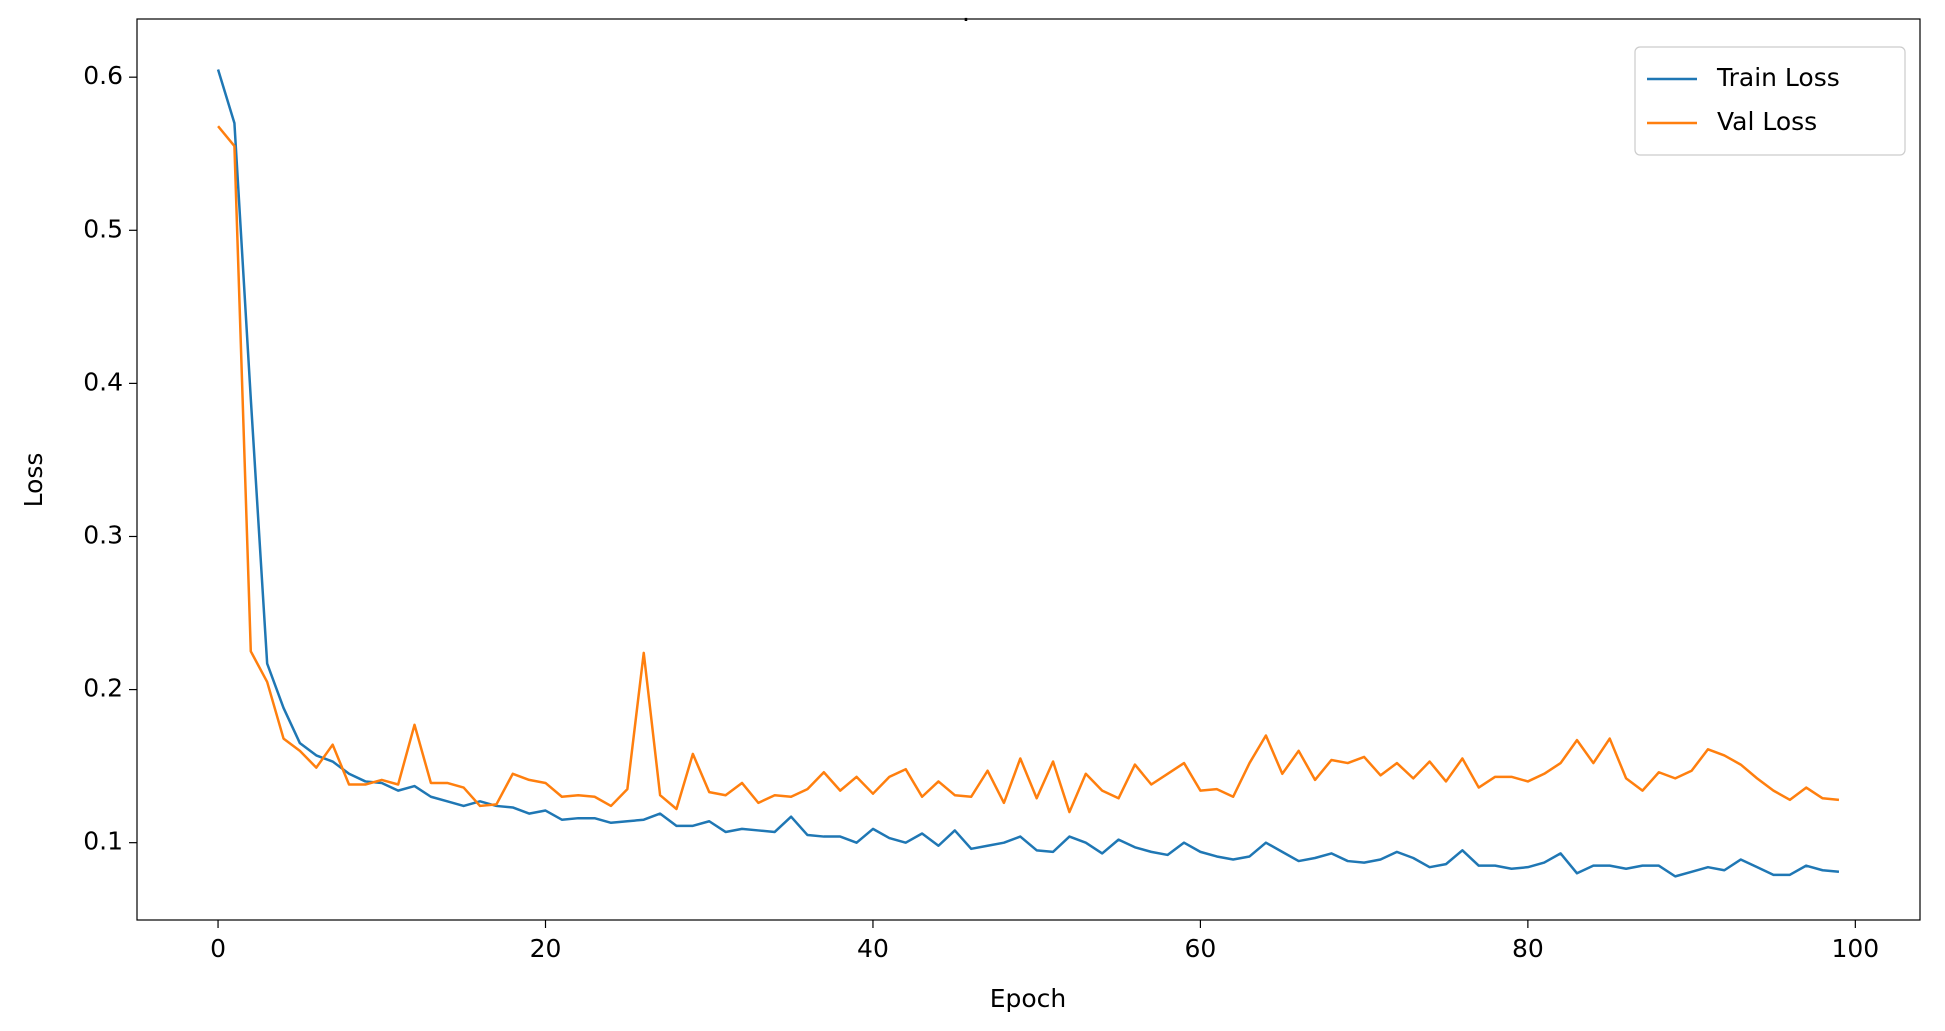  What do you see at coordinates (103, 534) in the screenshot?
I see `y-tick-label: 0.3` at bounding box center [103, 534].